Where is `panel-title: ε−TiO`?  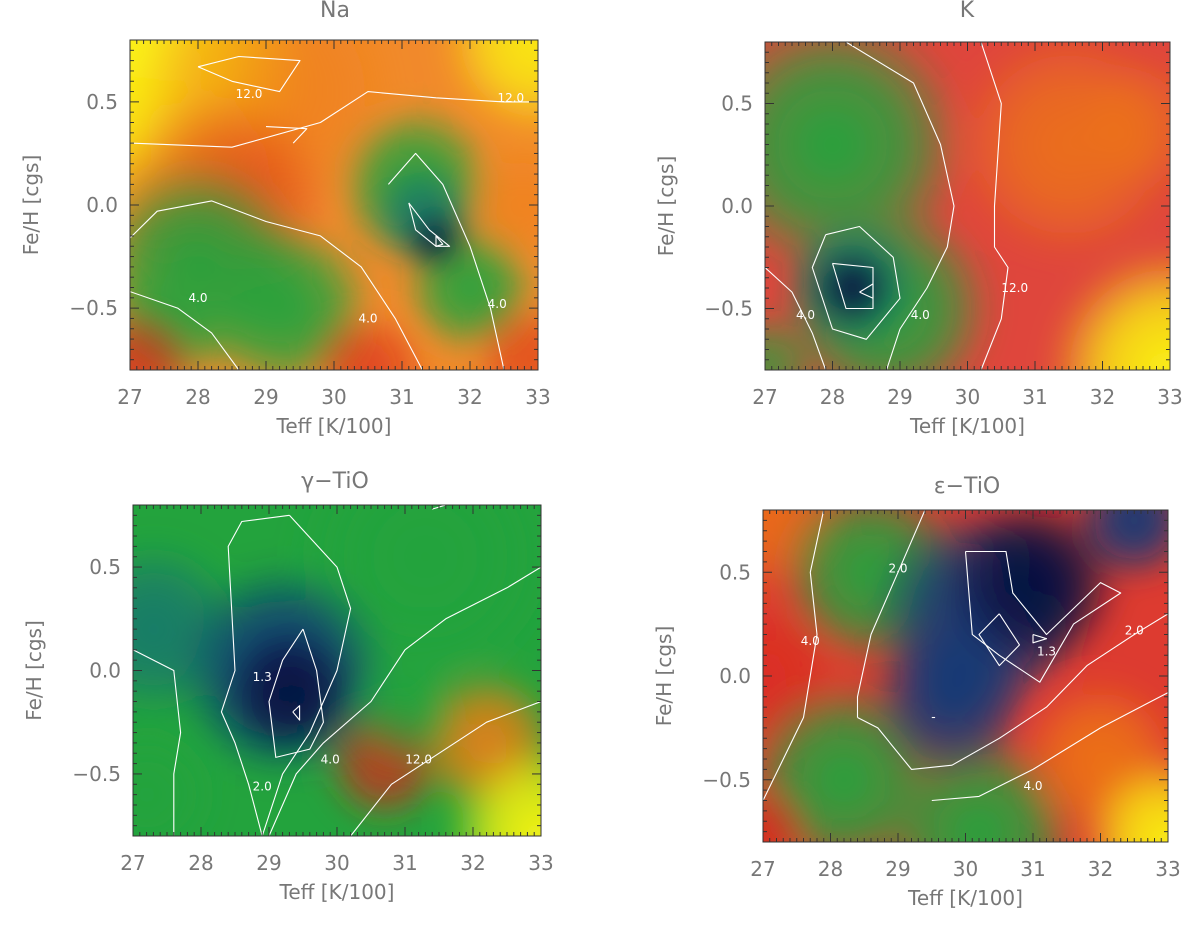 panel-title: ε−TiO is located at coordinates (967, 486).